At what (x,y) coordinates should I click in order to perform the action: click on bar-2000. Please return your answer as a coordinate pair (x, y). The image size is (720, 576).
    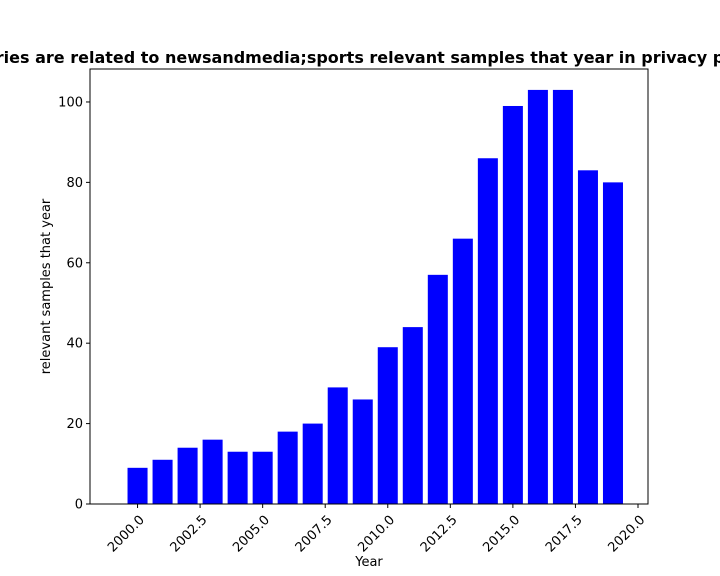
    Looking at the image, I should click on (137, 485).